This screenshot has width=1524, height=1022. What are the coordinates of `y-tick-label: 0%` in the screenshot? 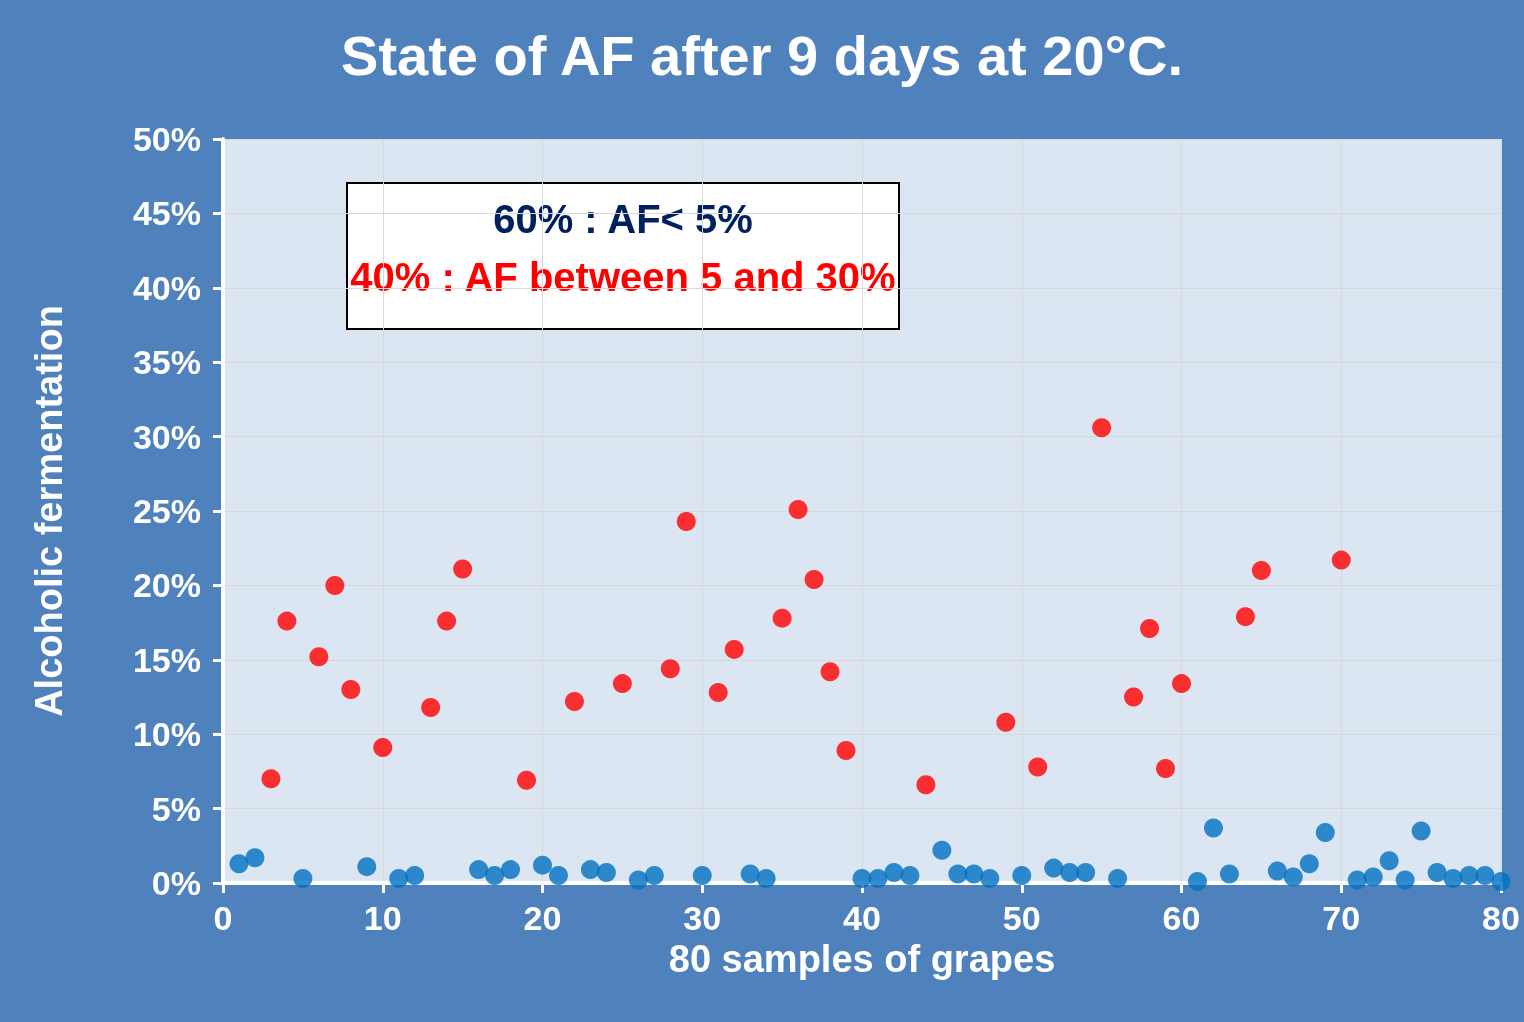 It's located at (176, 883).